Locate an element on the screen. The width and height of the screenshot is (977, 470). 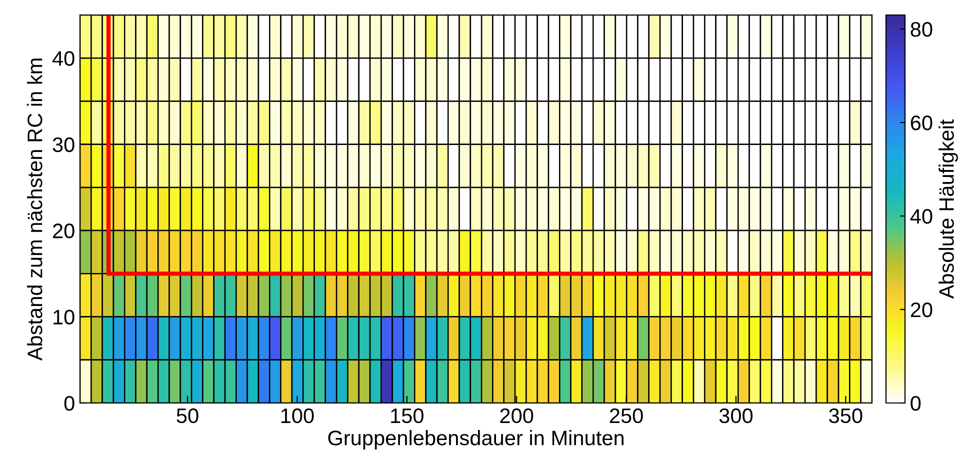
color-bar-label: 20 is located at coordinates (921, 310).